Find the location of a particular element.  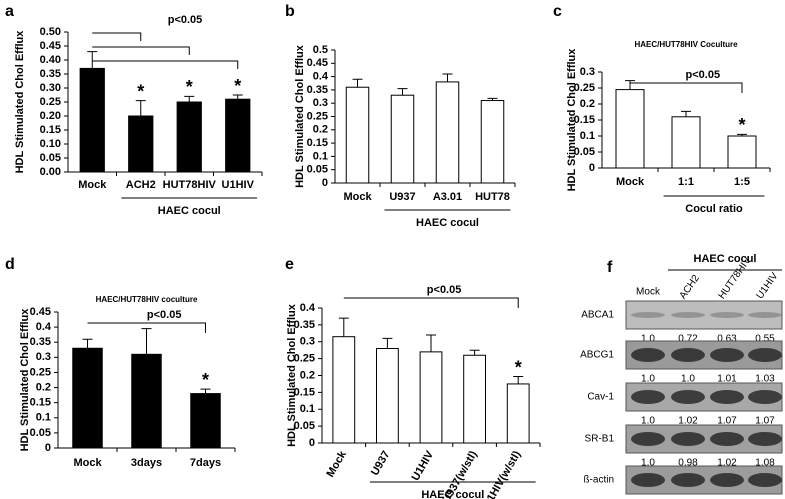

y-tick-label: 0.50 is located at coordinates (50, 32).